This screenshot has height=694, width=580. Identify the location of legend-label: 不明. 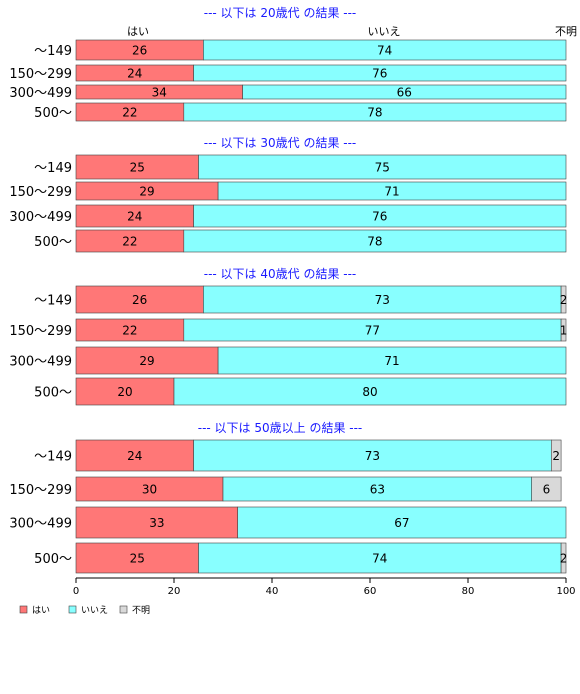
(141, 610).